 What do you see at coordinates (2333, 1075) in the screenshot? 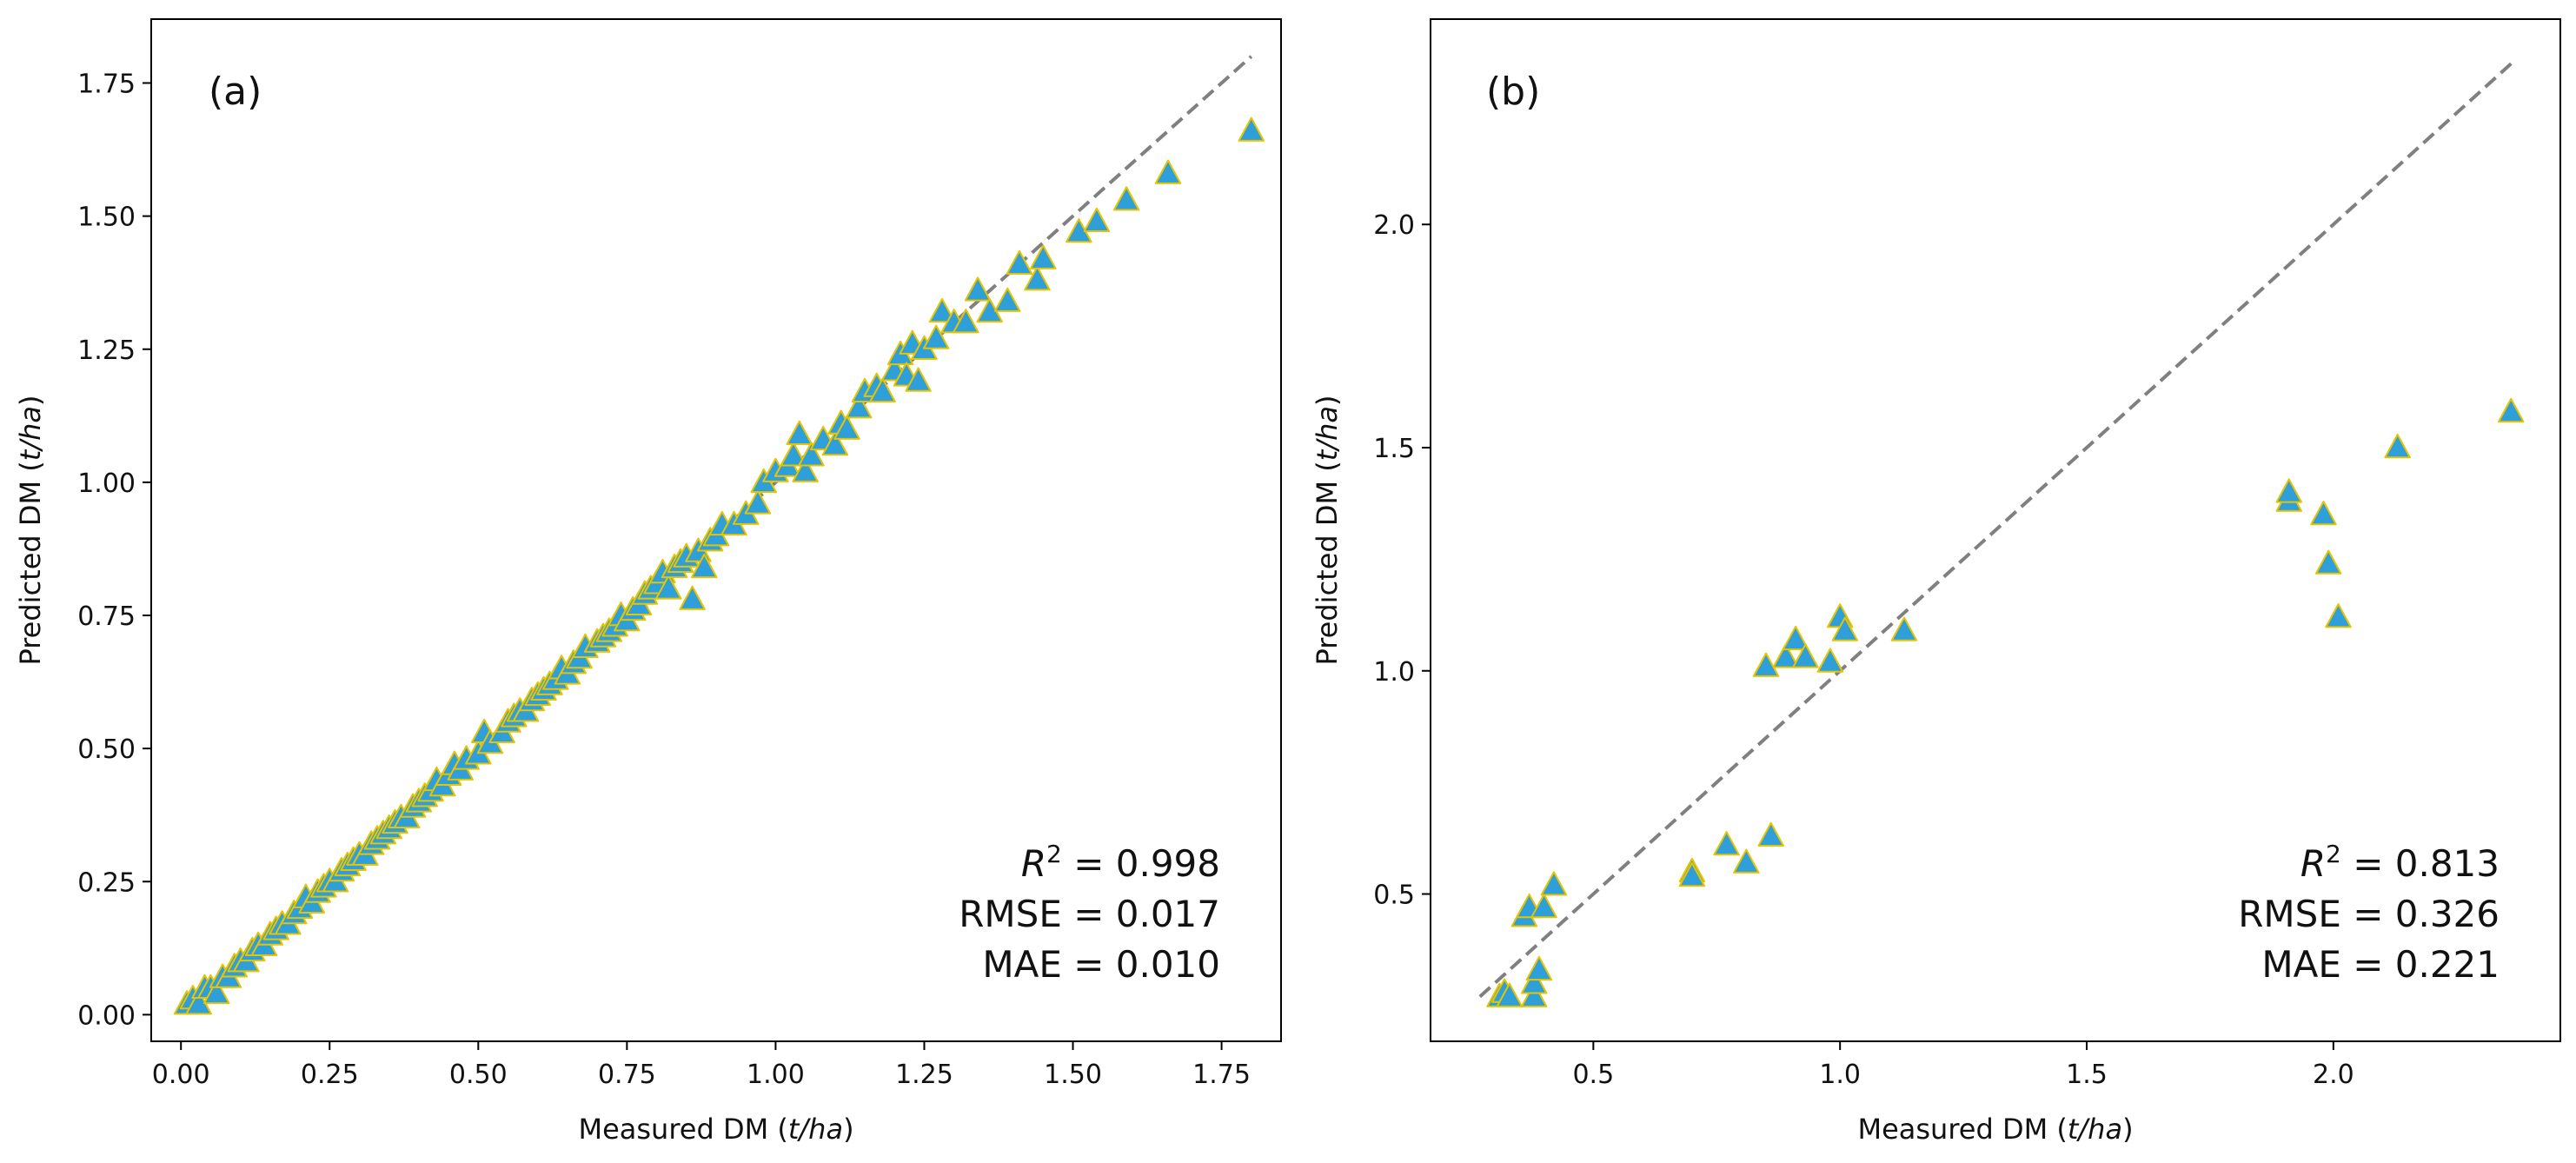
I see `x-tick-label: 2.0` at bounding box center [2333, 1075].